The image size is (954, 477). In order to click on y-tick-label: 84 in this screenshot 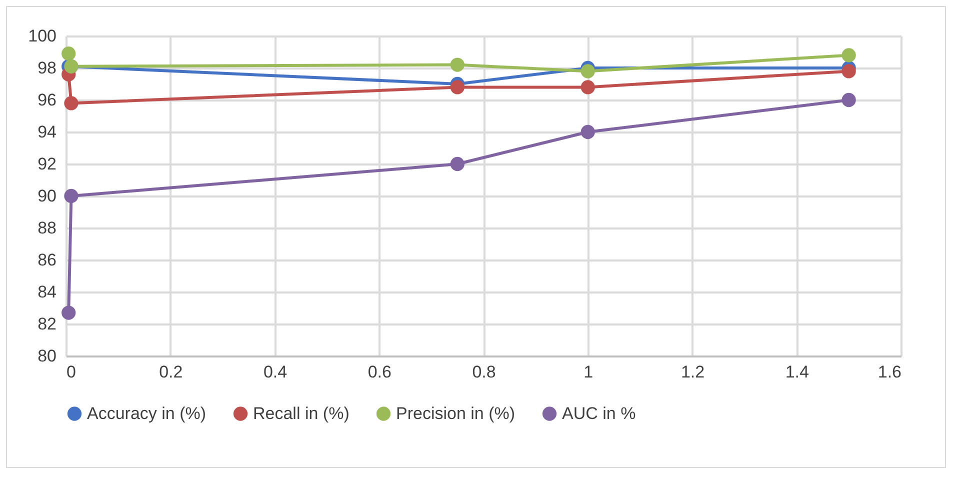, I will do `click(47, 292)`.